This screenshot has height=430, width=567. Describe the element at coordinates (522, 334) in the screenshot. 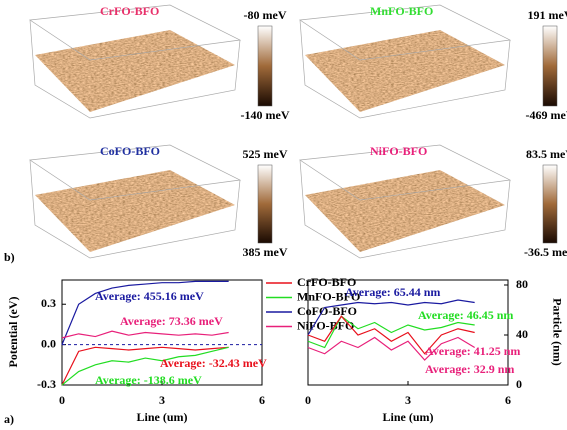

I see `y-tick-label: 40` at that location.